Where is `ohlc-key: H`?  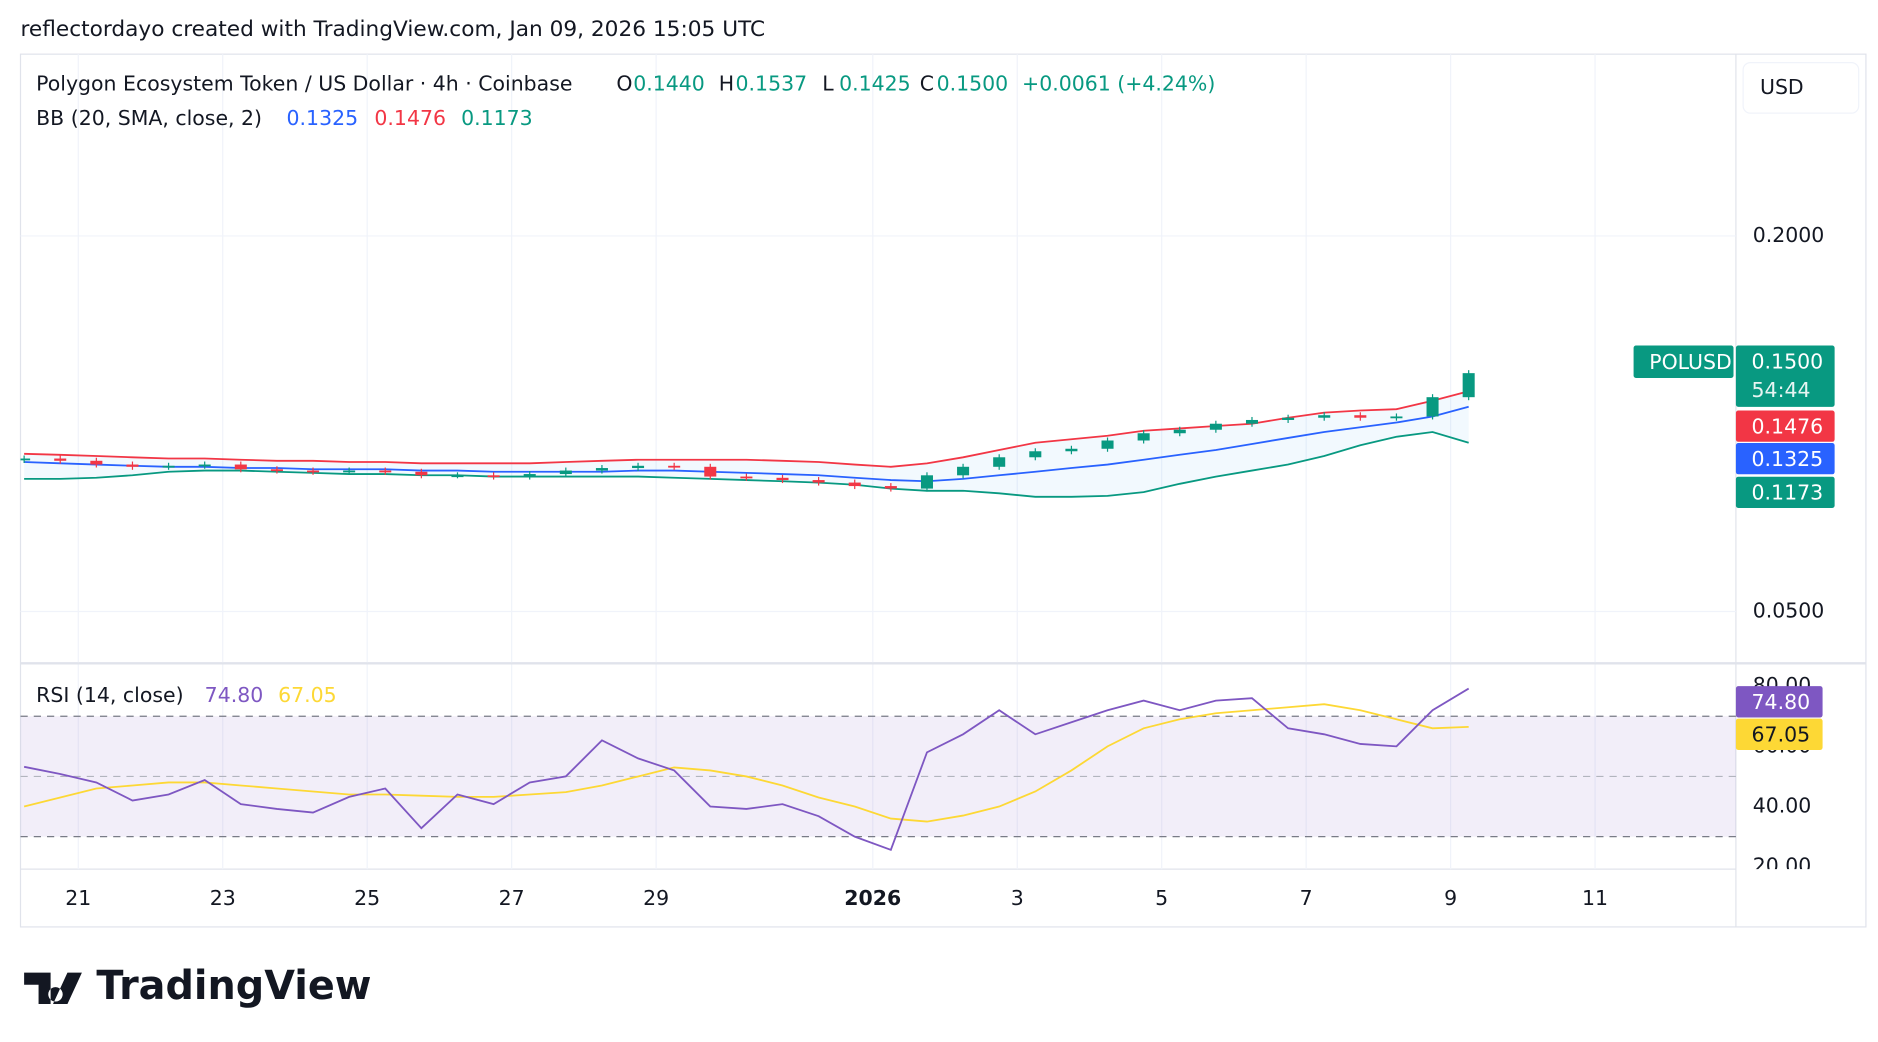 ohlc-key: H is located at coordinates (726, 83).